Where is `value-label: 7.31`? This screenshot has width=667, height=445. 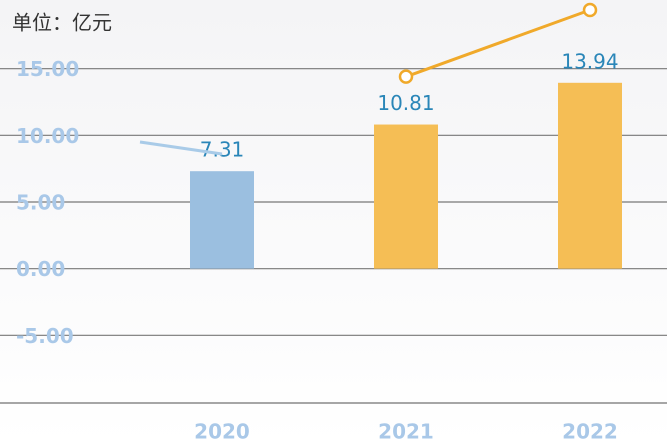
value-label: 7.31 is located at coordinates (222, 150).